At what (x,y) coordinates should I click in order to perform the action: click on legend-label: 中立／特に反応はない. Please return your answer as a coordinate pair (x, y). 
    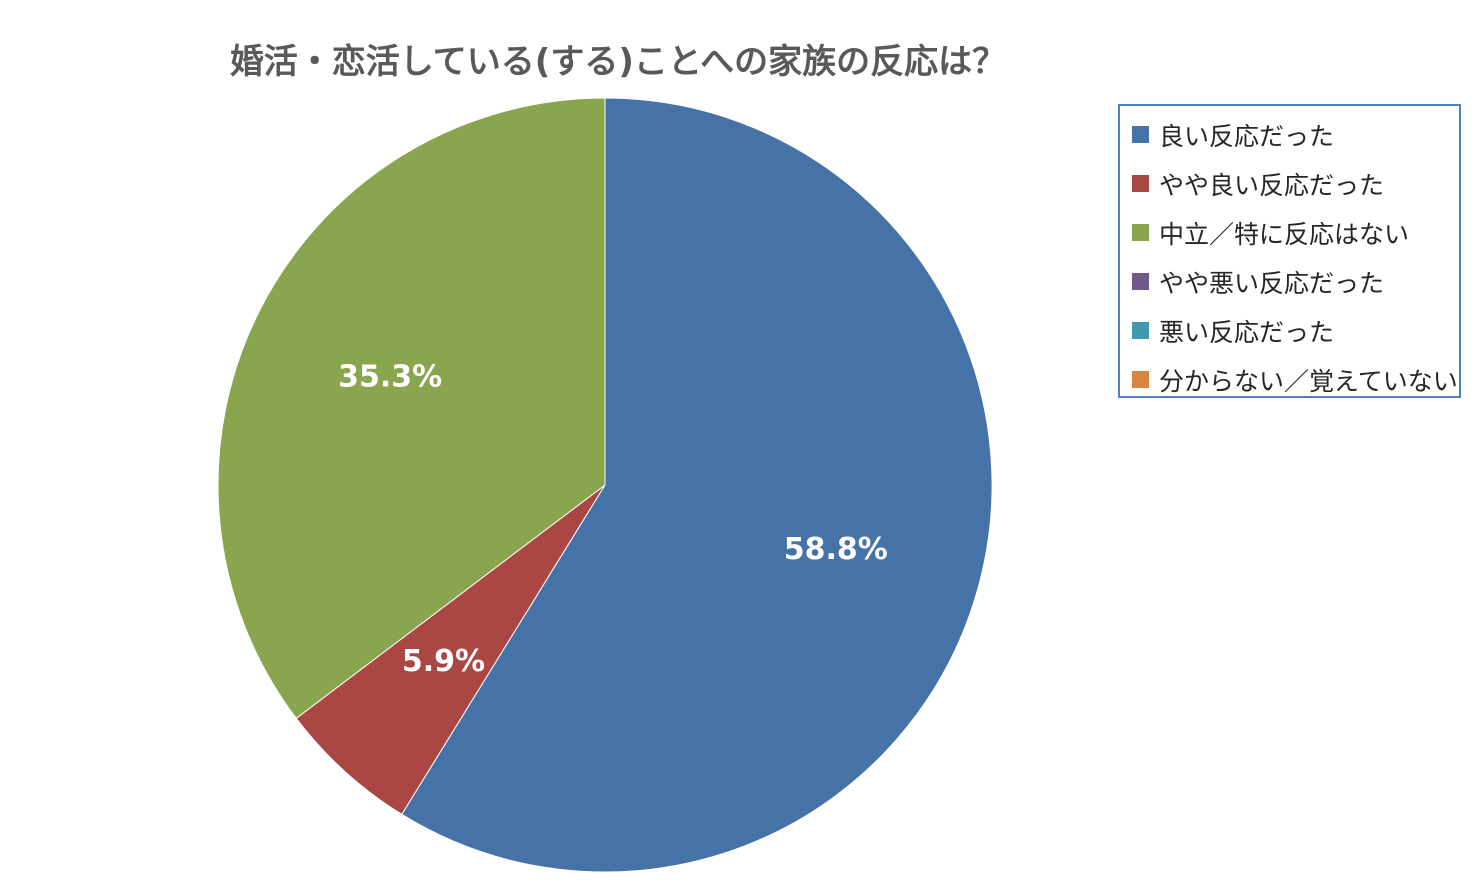
    Looking at the image, I should click on (1284, 234).